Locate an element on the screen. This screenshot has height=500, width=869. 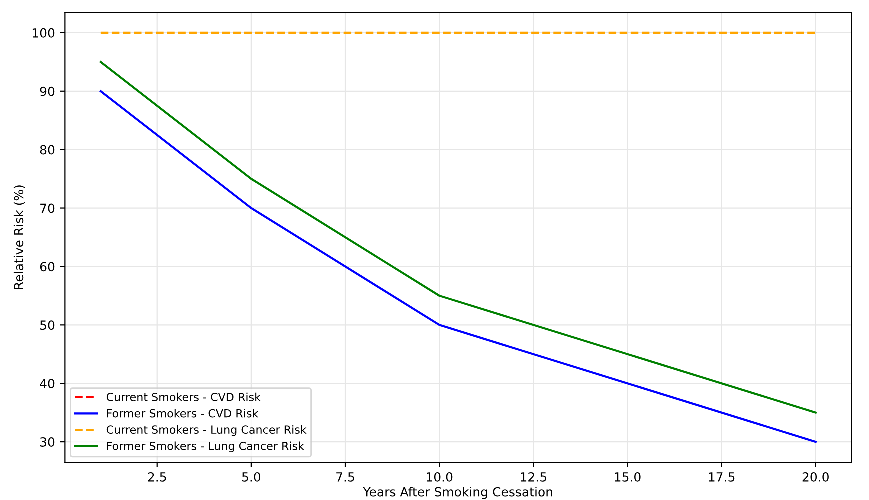
y-tick-label: 90 is located at coordinates (47, 91).